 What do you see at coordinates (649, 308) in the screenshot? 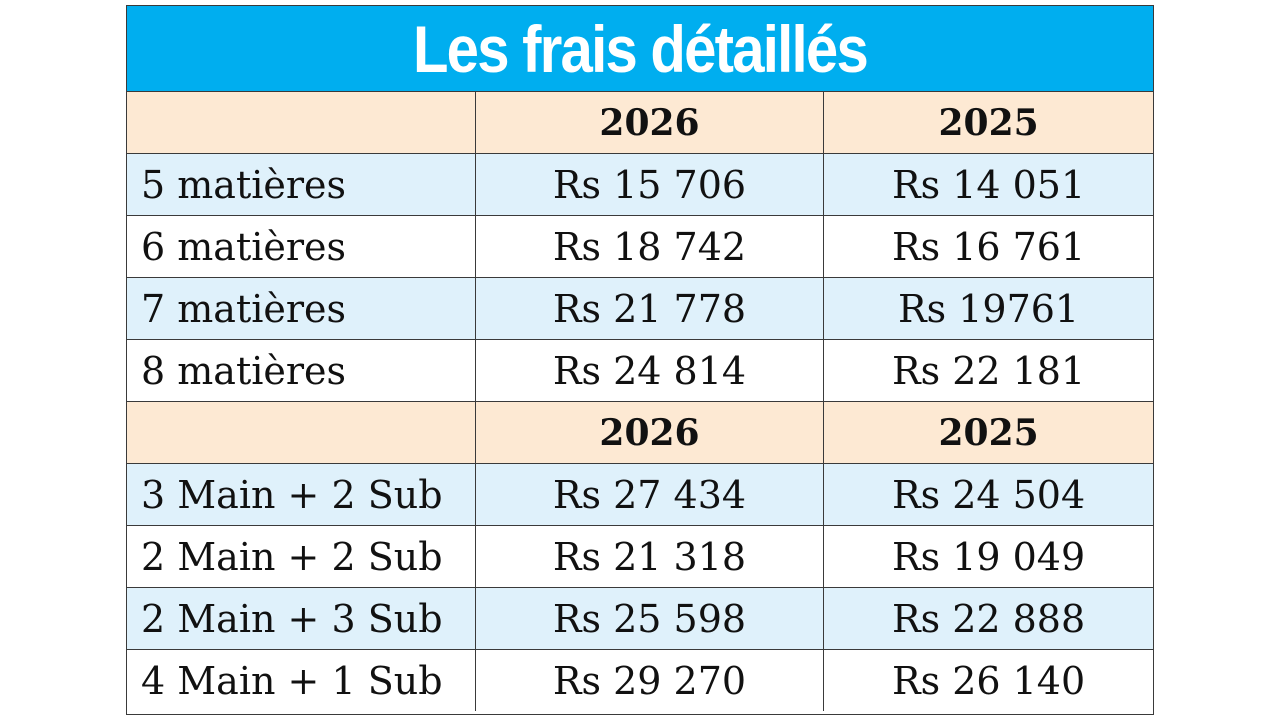
I see `fee-2026: Rs 21 778` at bounding box center [649, 308].